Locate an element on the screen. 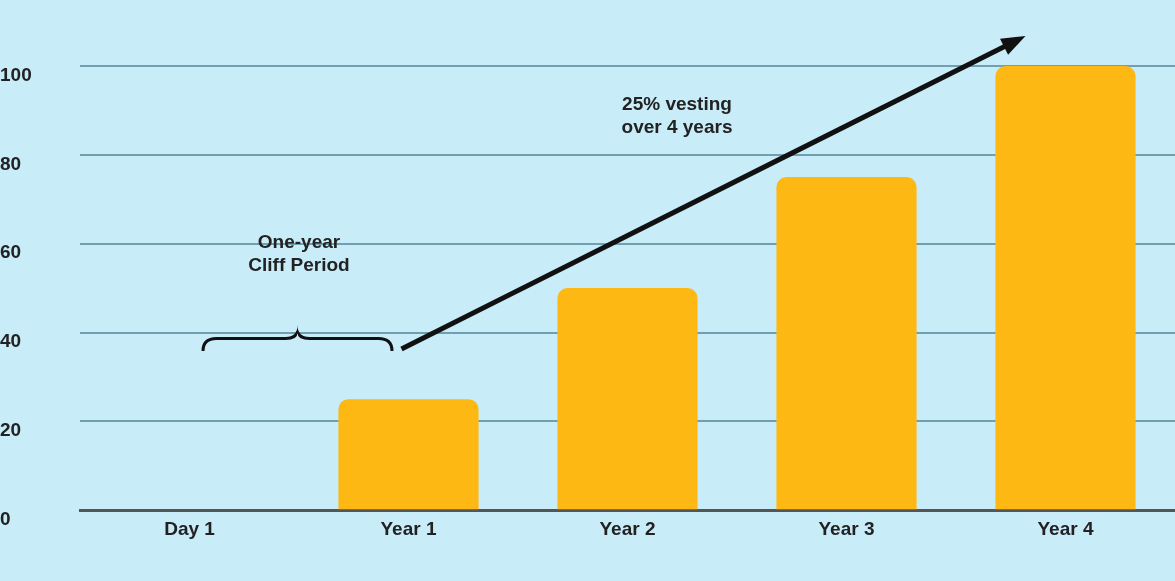 This screenshot has height=581, width=1175. x-tick-label: Year 4 is located at coordinates (1065, 528).